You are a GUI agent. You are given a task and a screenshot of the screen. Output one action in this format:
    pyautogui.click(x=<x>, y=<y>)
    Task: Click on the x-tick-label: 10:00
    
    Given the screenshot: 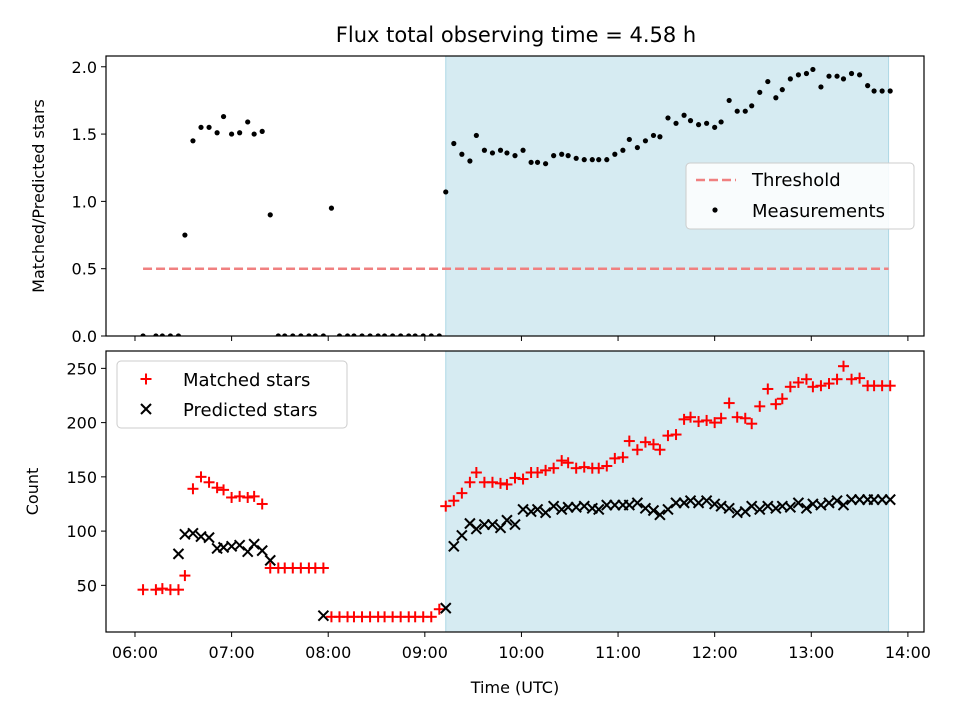 What is the action you would take?
    pyautogui.click(x=521, y=652)
    